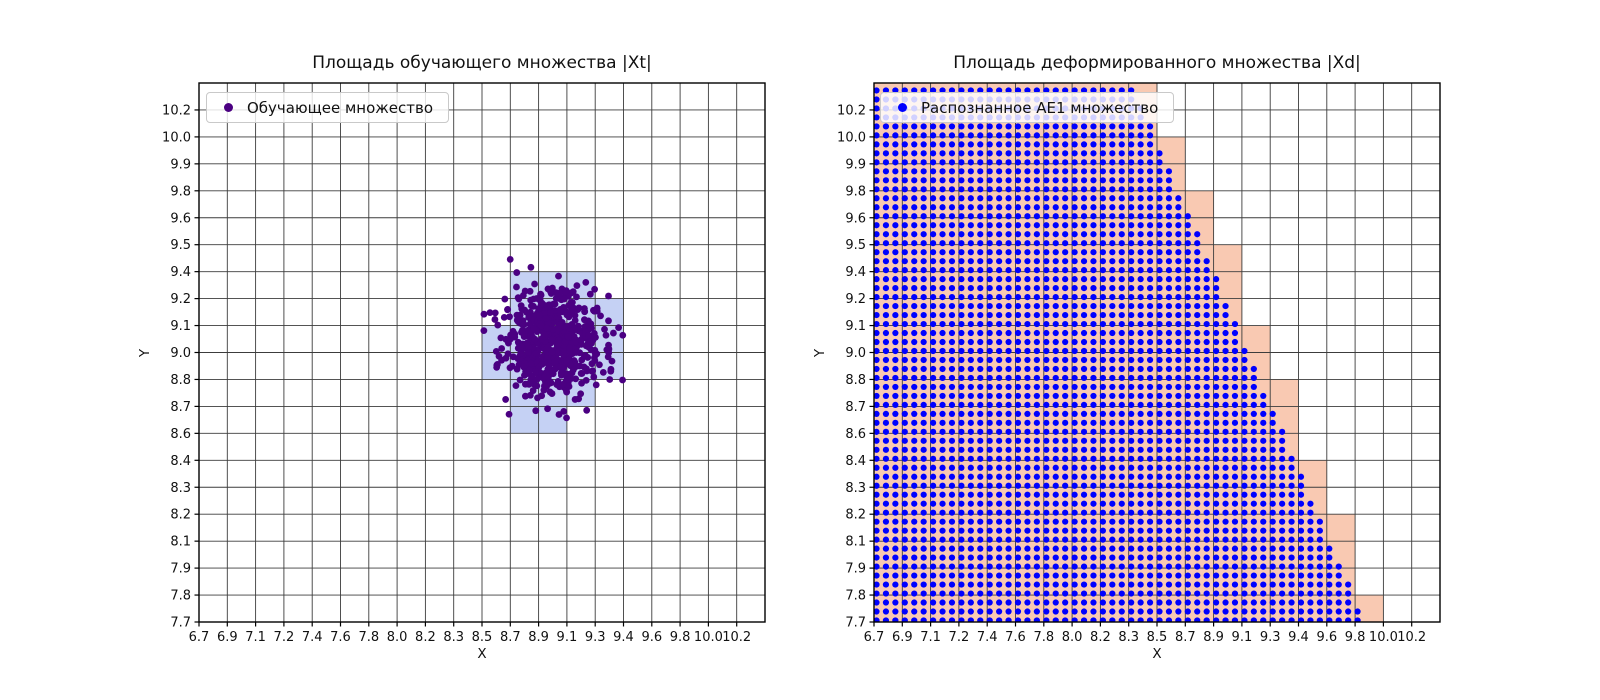 The width and height of the screenshot is (1600, 700). Describe the element at coordinates (1157, 63) in the screenshot. I see `right-plot-title: Площадь деформированного множества |Xd|` at that location.